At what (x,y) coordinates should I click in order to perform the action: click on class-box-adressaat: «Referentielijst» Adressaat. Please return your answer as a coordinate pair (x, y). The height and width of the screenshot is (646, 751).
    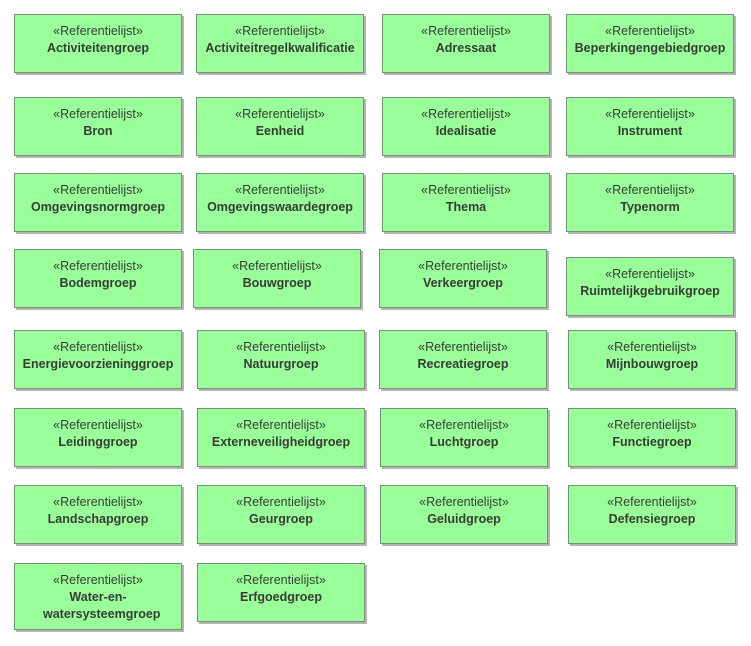
    Looking at the image, I should click on (466, 43).